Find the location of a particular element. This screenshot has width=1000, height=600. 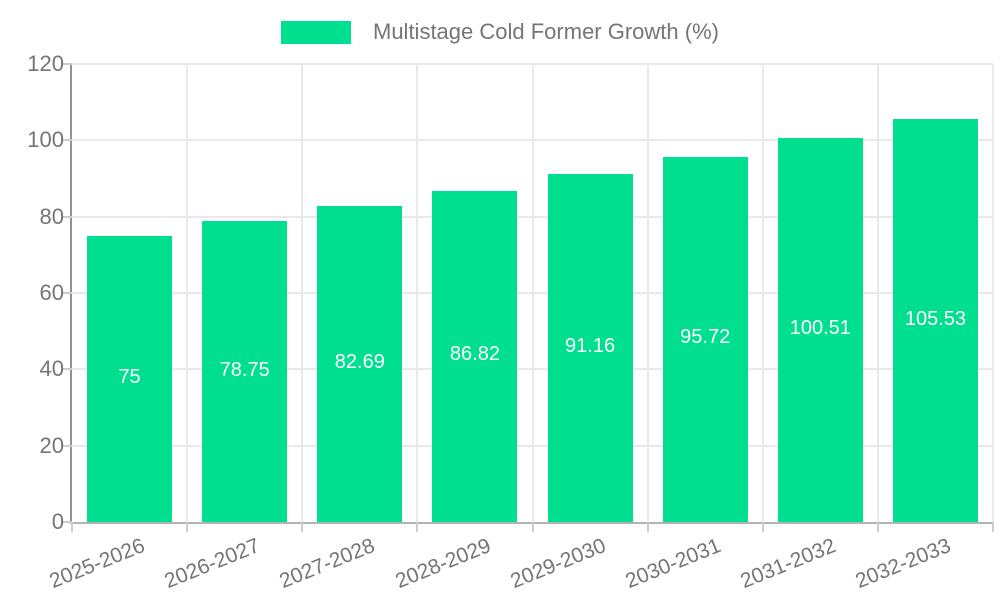

y-tick-label: 80 is located at coordinates (51, 216).